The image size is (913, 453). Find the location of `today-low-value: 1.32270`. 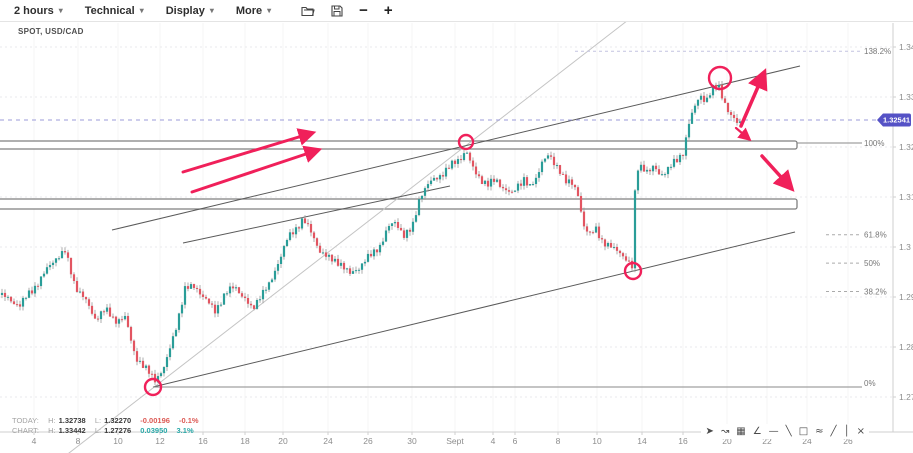

today-low-value: 1.32270 is located at coordinates (118, 420).